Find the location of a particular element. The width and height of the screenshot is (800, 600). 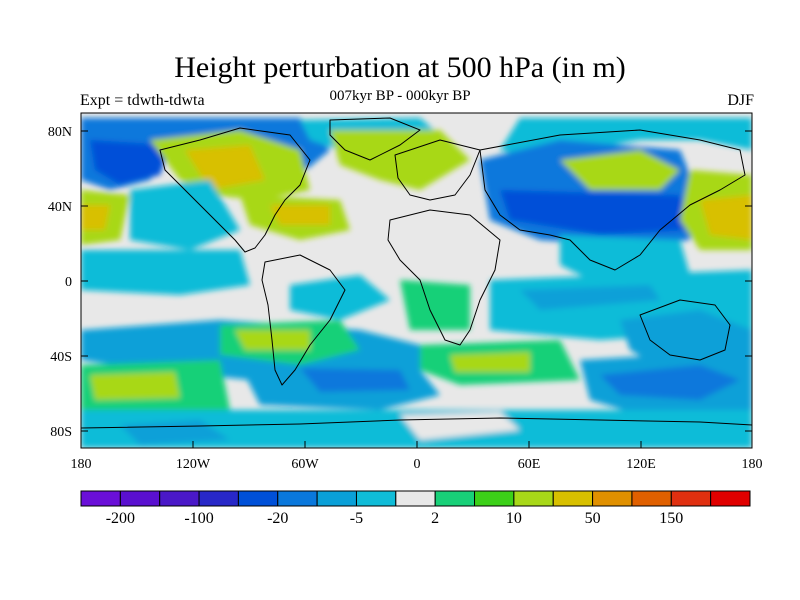

north-america-outline is located at coordinates (235, 190).